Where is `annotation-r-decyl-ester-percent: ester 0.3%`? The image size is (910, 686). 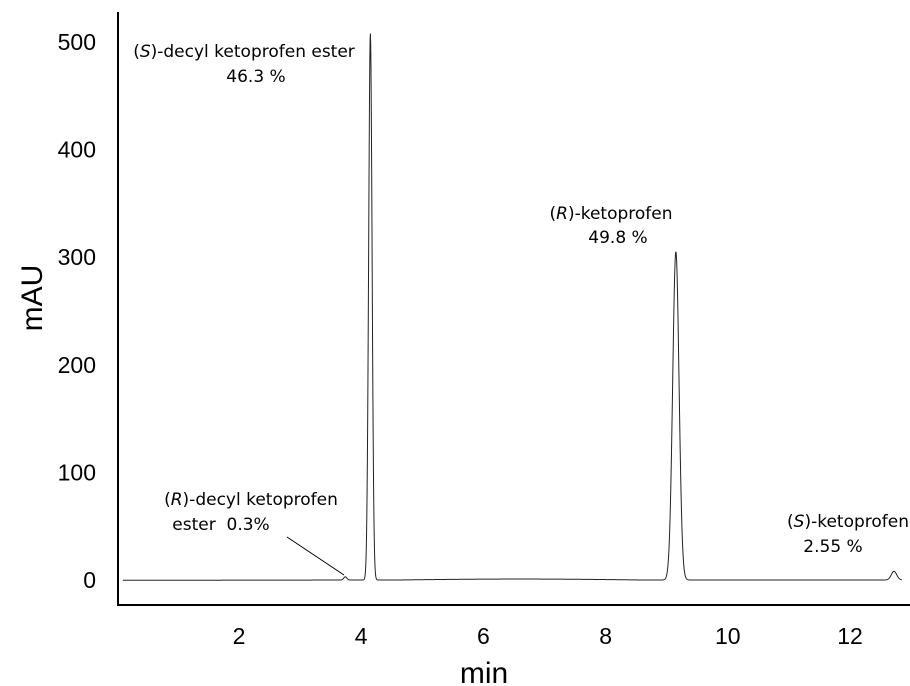 annotation-r-decyl-ester-percent: ester 0.3% is located at coordinates (220, 525).